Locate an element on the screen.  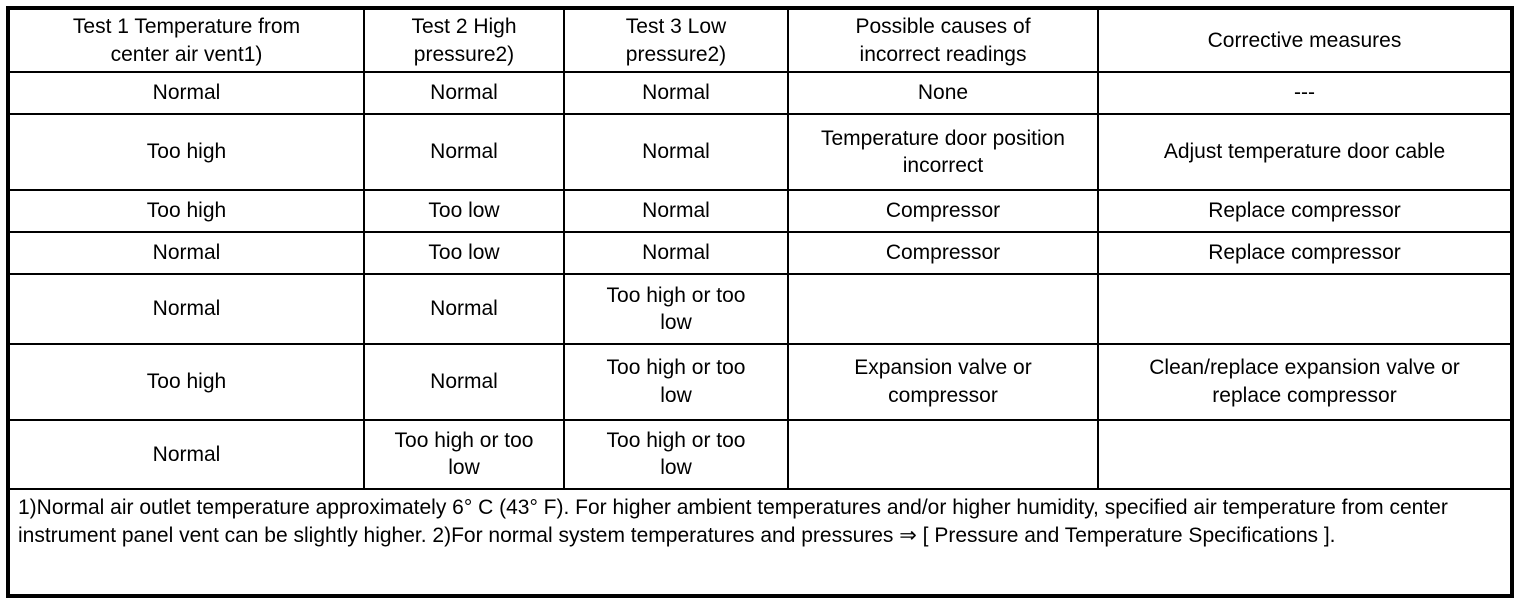
header-cell-test3: Test 3 Low pressure2) is located at coordinates (676, 40).